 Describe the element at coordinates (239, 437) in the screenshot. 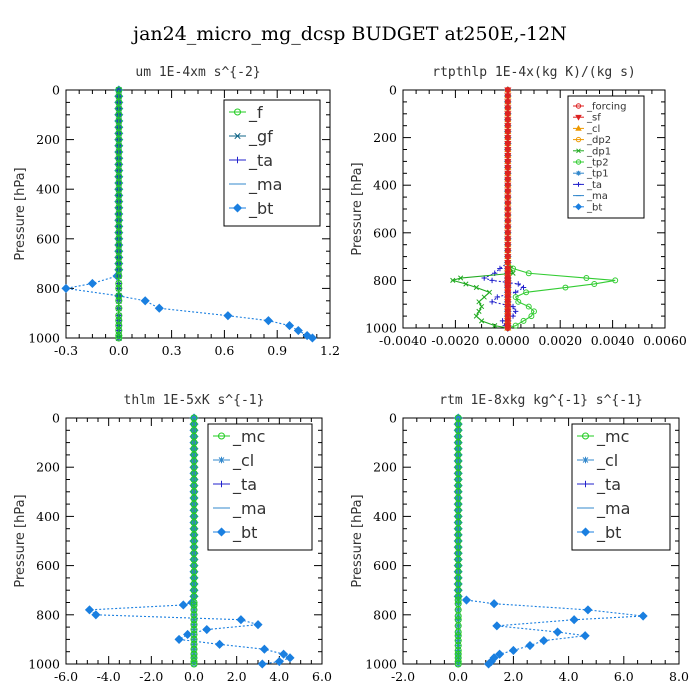

I see `legend-entry: _mc` at that location.